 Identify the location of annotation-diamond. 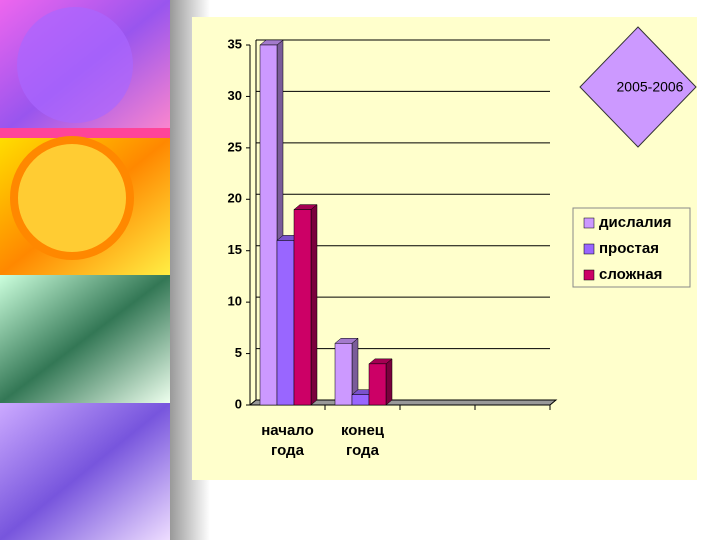
(638, 87).